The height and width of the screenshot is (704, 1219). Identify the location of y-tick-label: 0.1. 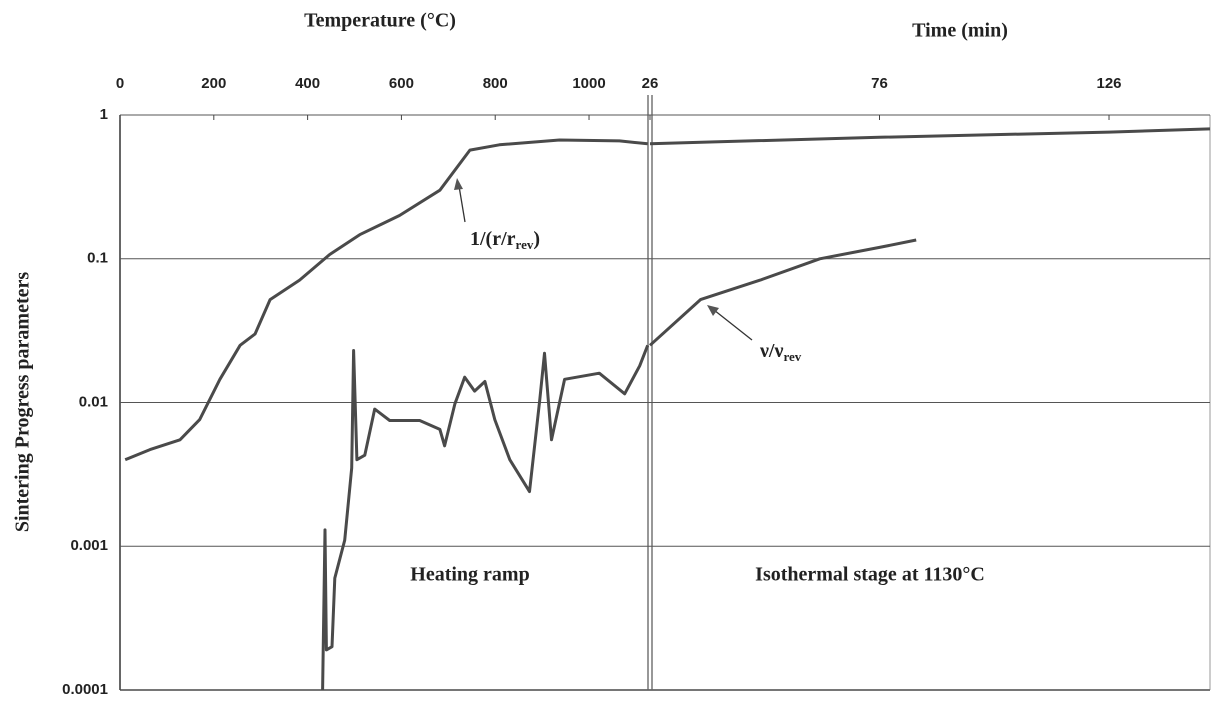
(97, 258).